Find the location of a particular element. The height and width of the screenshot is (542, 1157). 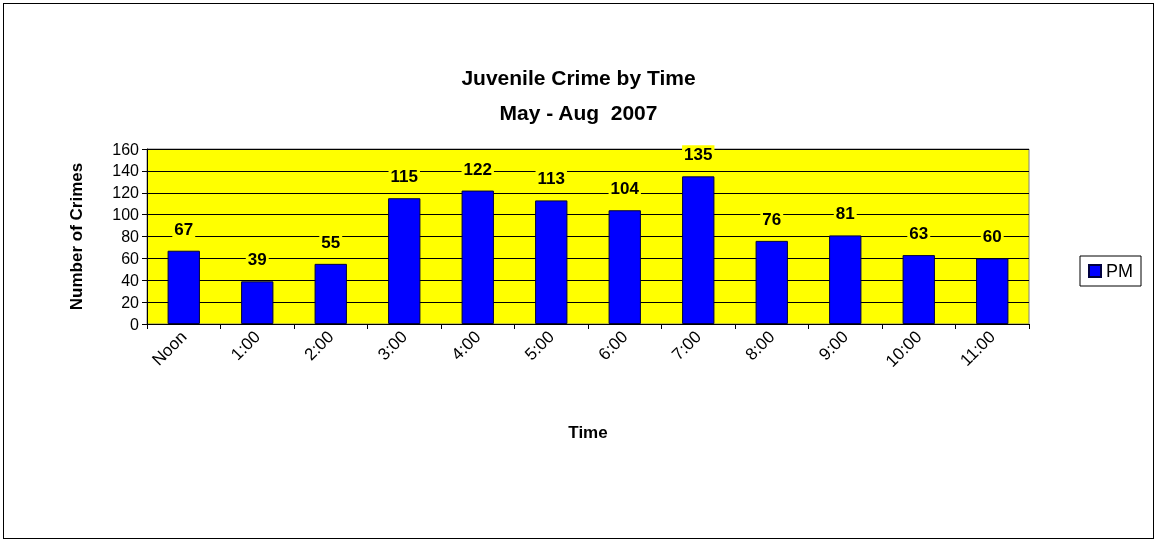

data-label: 60 is located at coordinates (992, 237).